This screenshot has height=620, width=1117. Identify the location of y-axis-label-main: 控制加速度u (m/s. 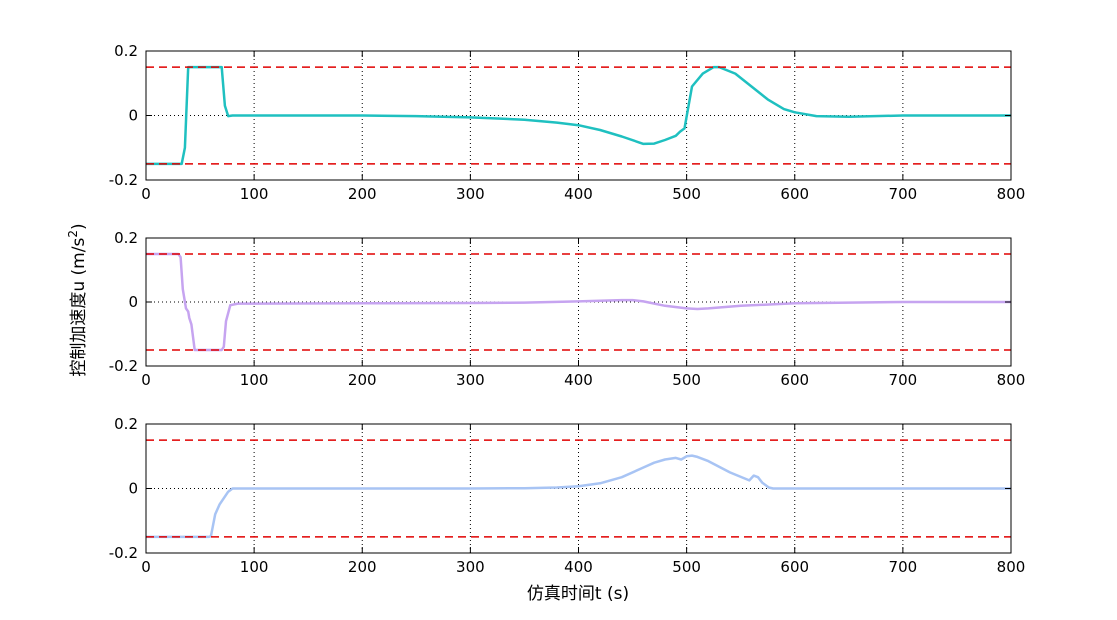
(79, 307).